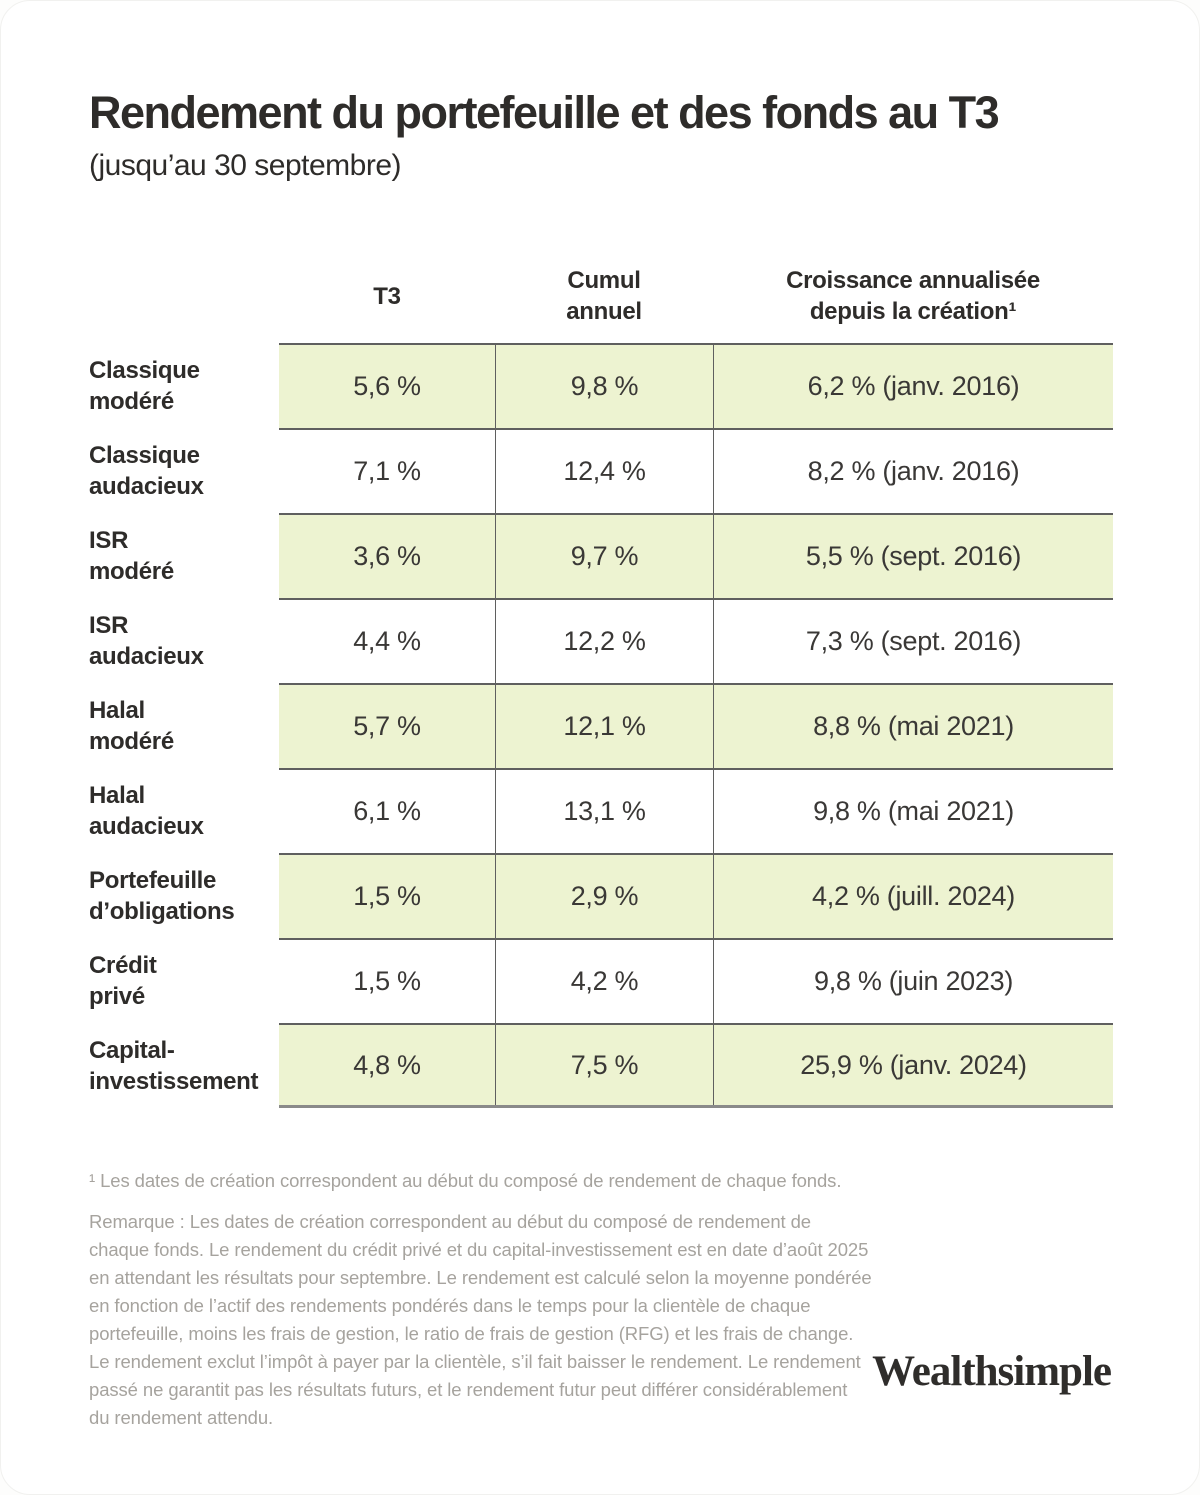  I want to click on column-header-cumul-annuel: Cumul annuel, so click(604, 296).